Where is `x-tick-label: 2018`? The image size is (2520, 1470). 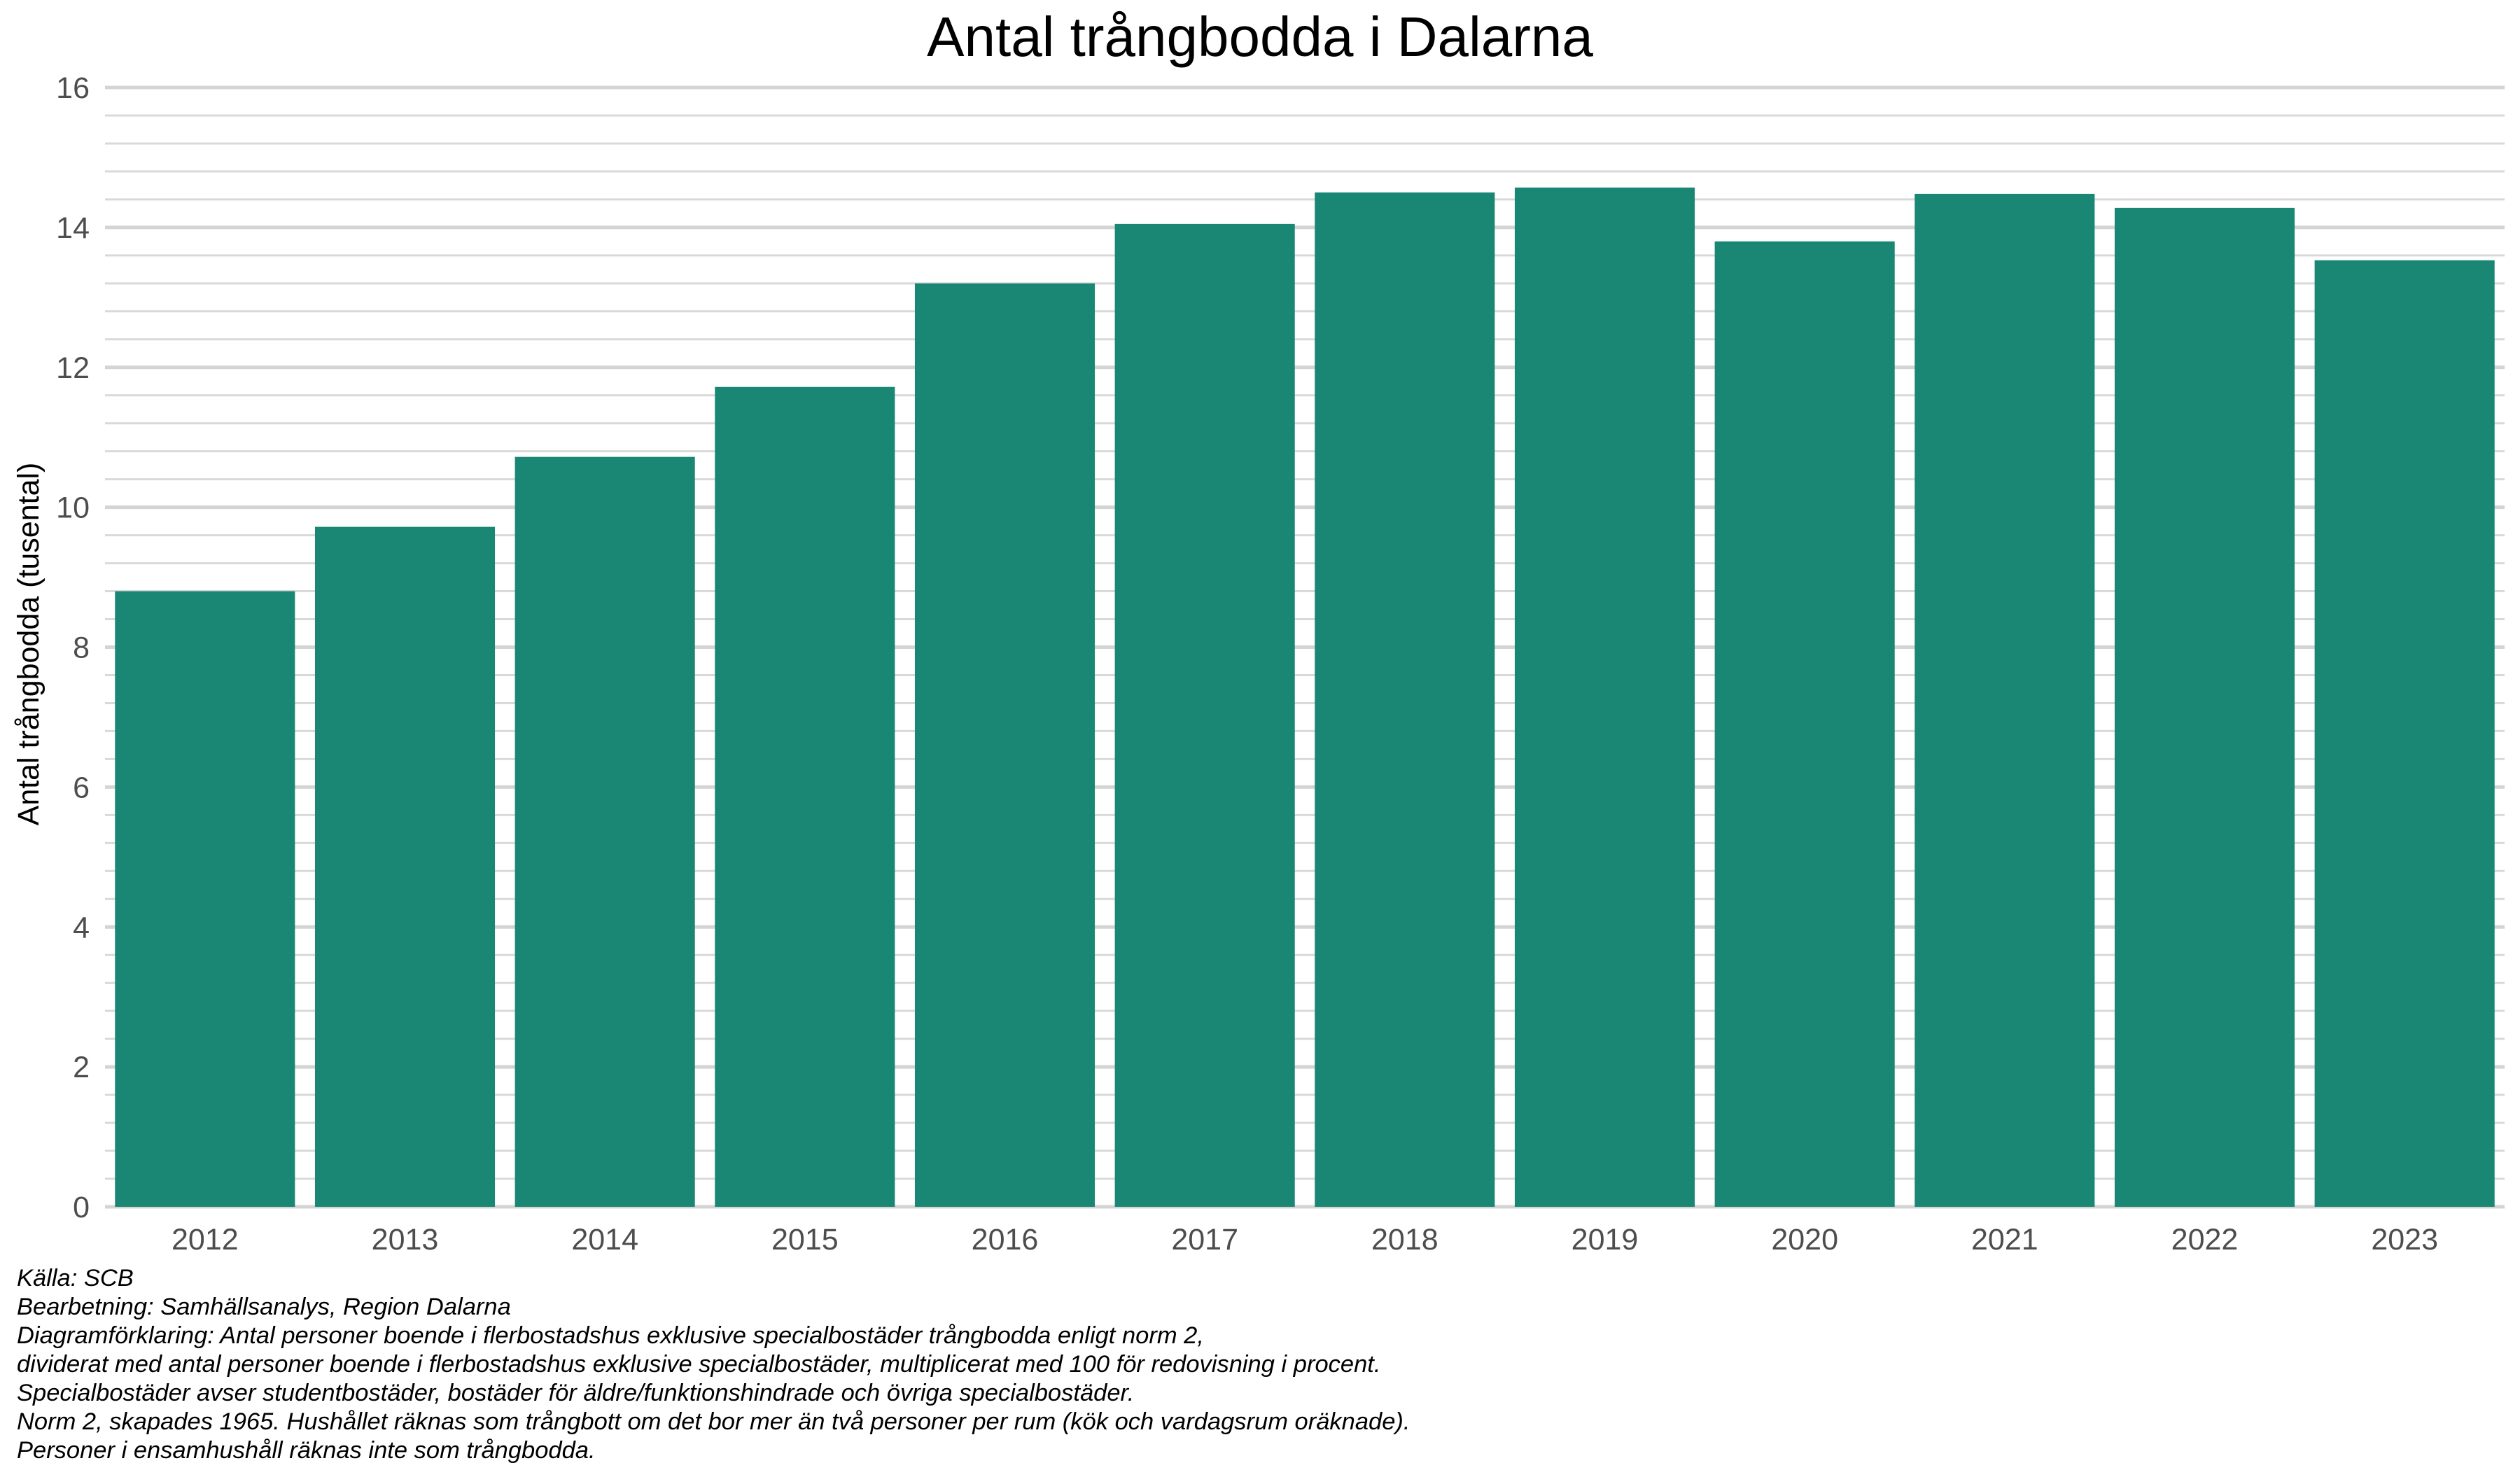
x-tick-label: 2018 is located at coordinates (1404, 1239).